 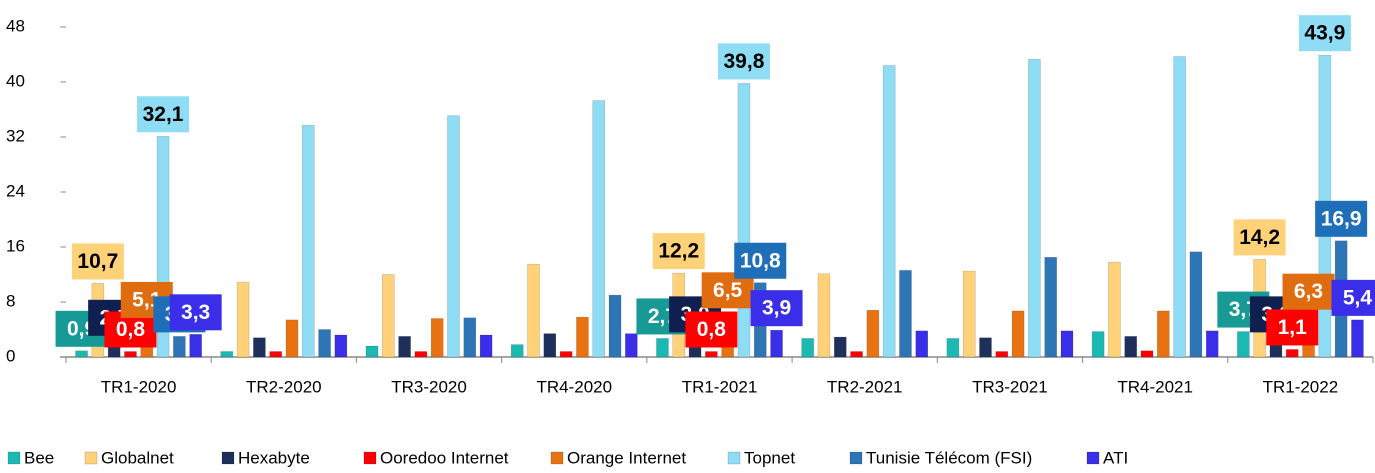 I want to click on value-label: 16,9, so click(x=1341, y=218).